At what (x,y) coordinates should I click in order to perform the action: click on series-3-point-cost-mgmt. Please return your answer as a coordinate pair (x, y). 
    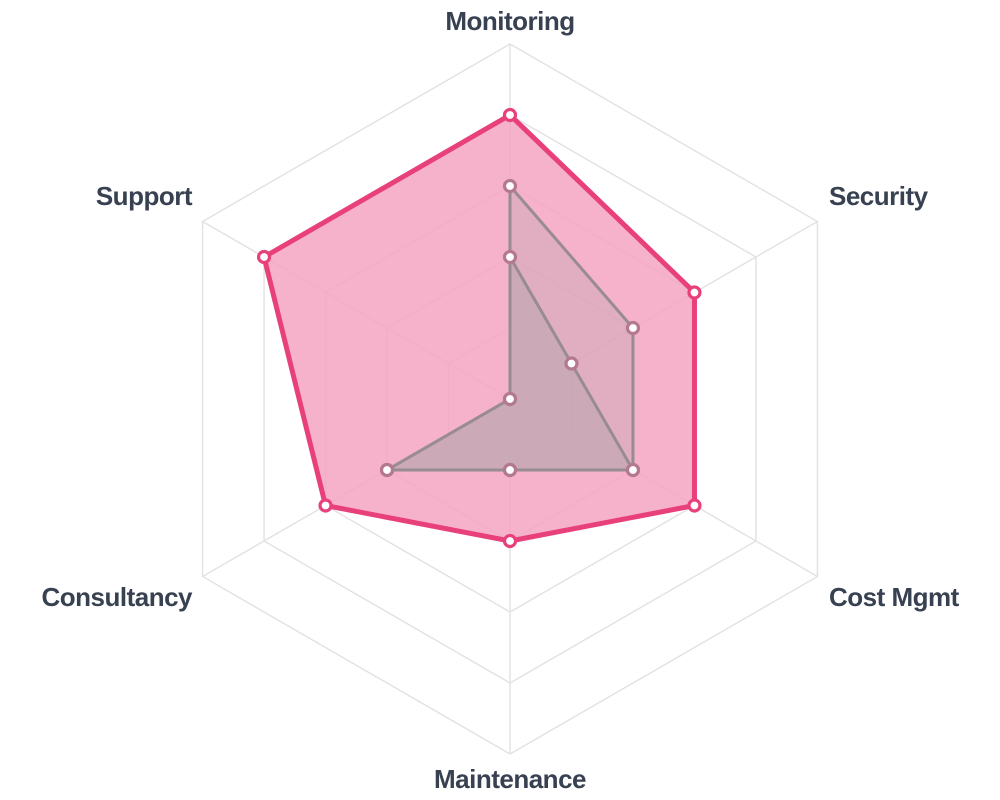
    Looking at the image, I should click on (694, 505).